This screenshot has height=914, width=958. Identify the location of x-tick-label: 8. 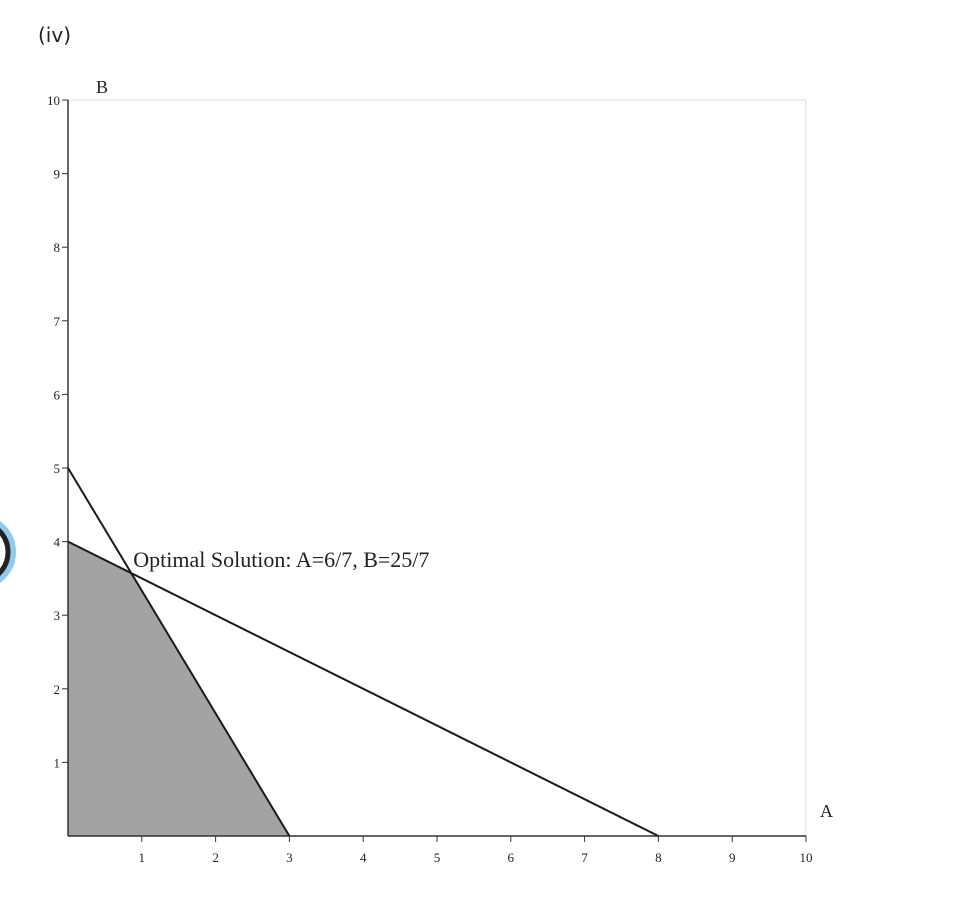
(658, 857).